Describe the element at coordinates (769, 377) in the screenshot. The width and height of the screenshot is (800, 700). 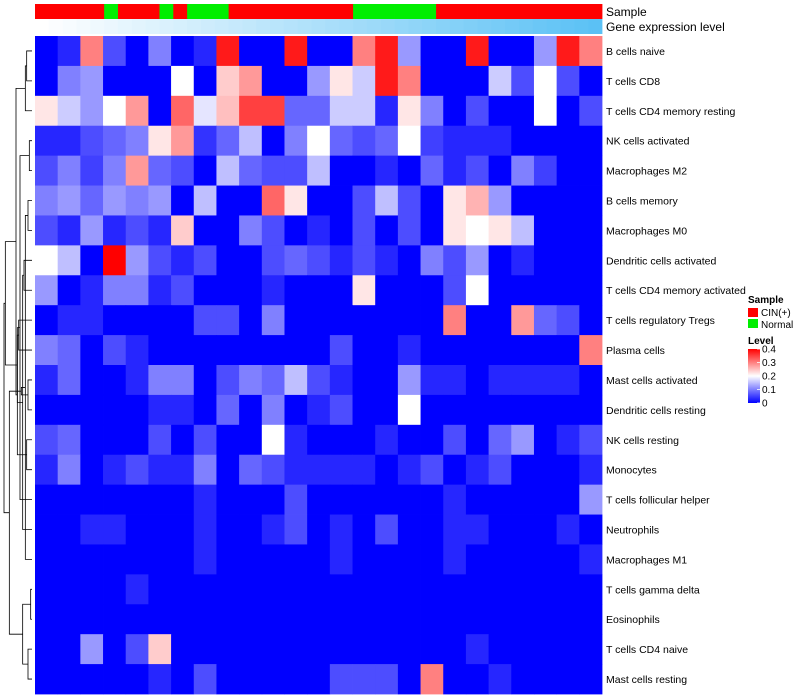
I see `level-tick-label: 0.2` at that location.